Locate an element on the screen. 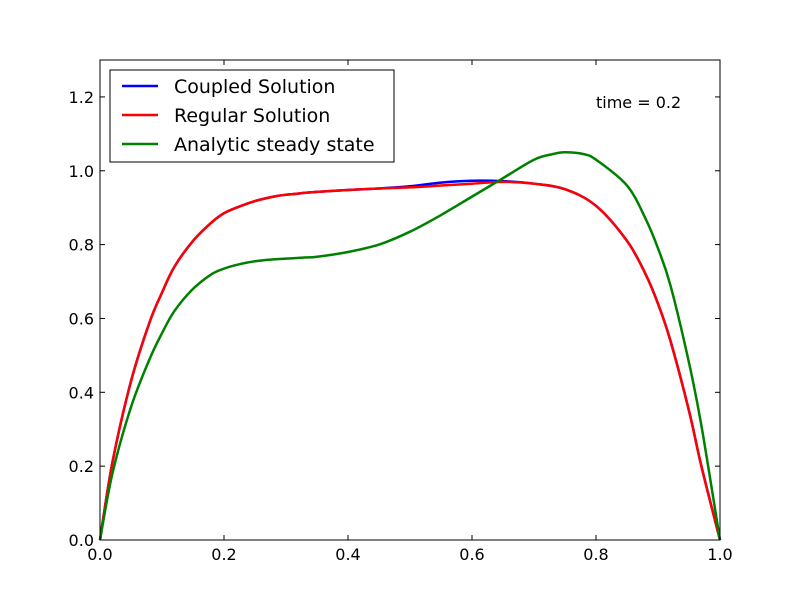  legend-label-0: Coupled Solution is located at coordinates (254, 87).